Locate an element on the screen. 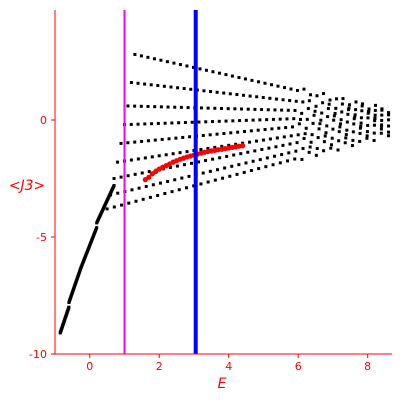 The height and width of the screenshot is (400, 400). y-tick-label: -10 is located at coordinates (38, 354).